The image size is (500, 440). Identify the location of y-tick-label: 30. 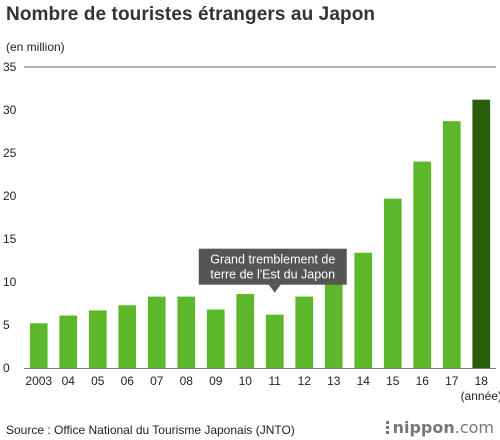
(10, 110).